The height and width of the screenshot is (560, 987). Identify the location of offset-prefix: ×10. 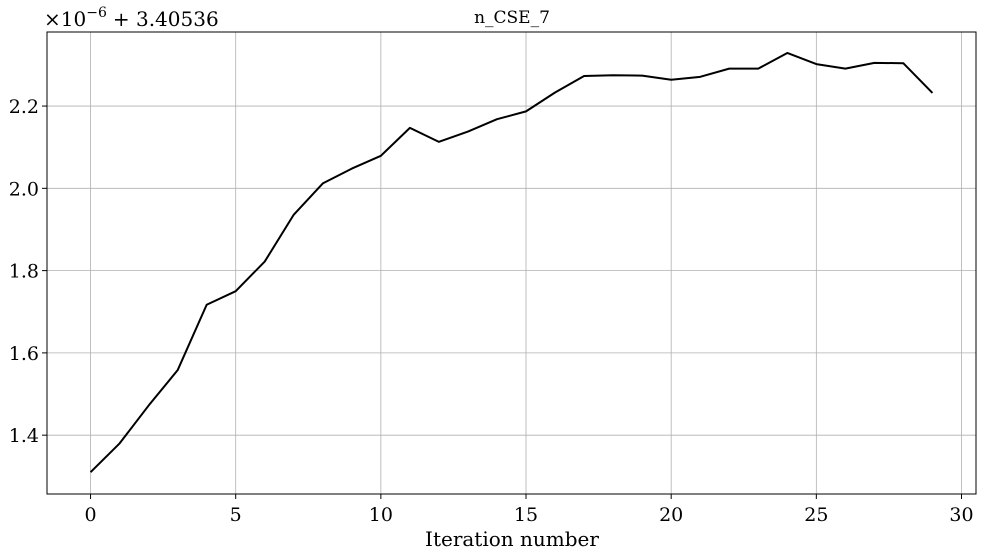
(65, 19).